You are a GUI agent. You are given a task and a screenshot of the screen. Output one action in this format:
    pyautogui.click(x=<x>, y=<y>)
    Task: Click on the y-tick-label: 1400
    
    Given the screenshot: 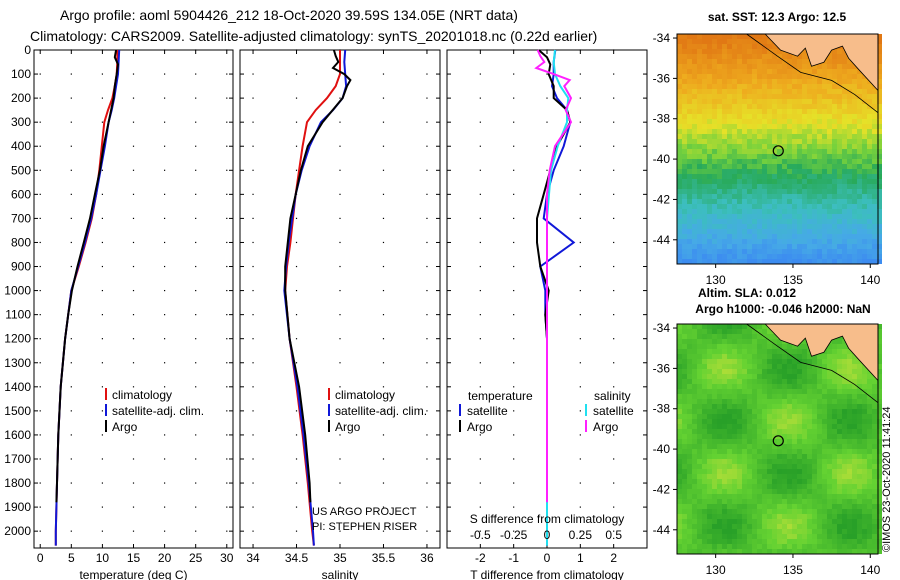 What is the action you would take?
    pyautogui.click(x=17, y=387)
    